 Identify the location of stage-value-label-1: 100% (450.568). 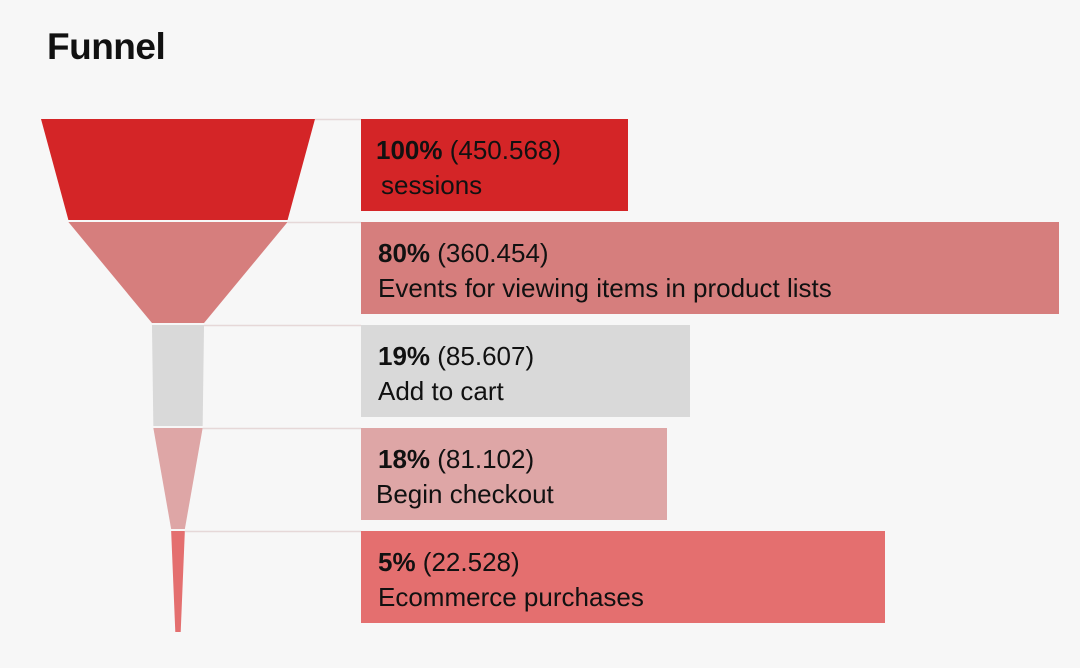
(468, 150).